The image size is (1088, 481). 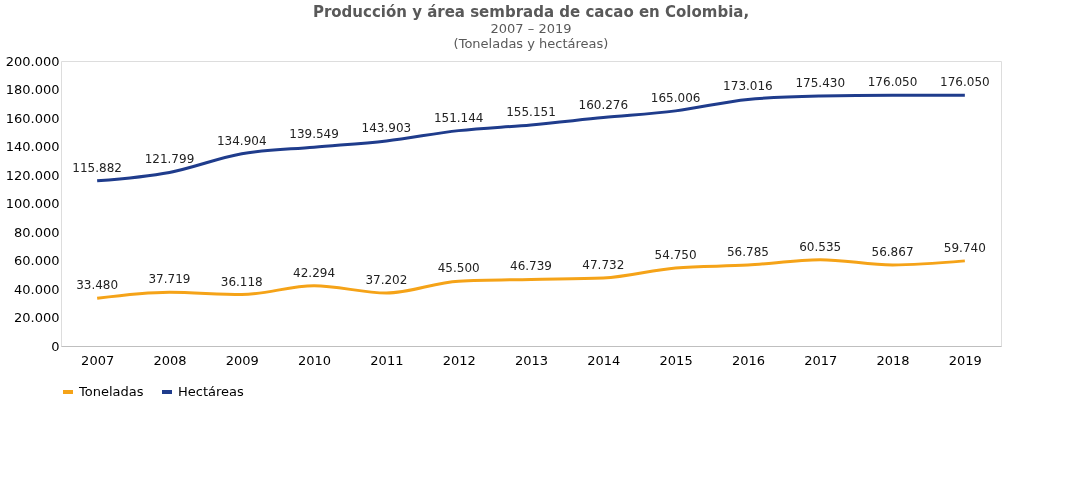 What do you see at coordinates (386, 127) in the screenshot?
I see `data-label: 143.903` at bounding box center [386, 127].